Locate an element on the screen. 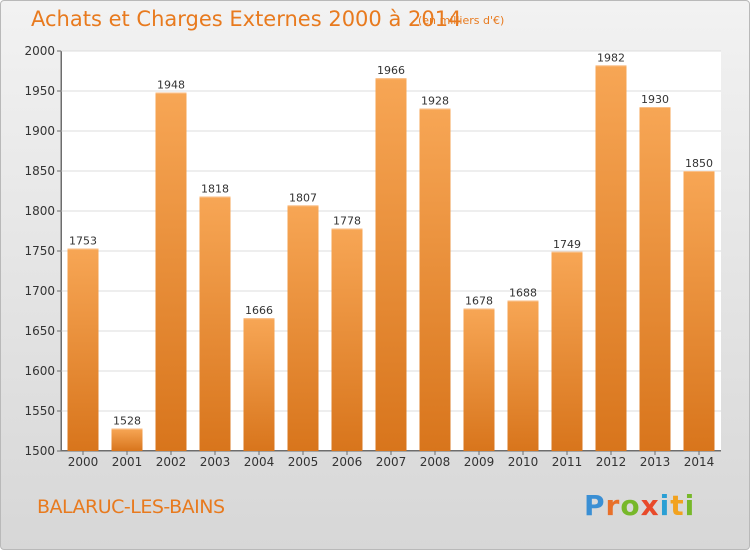 This screenshot has width=750, height=550. x-tick-label: 2004 is located at coordinates (259, 462).